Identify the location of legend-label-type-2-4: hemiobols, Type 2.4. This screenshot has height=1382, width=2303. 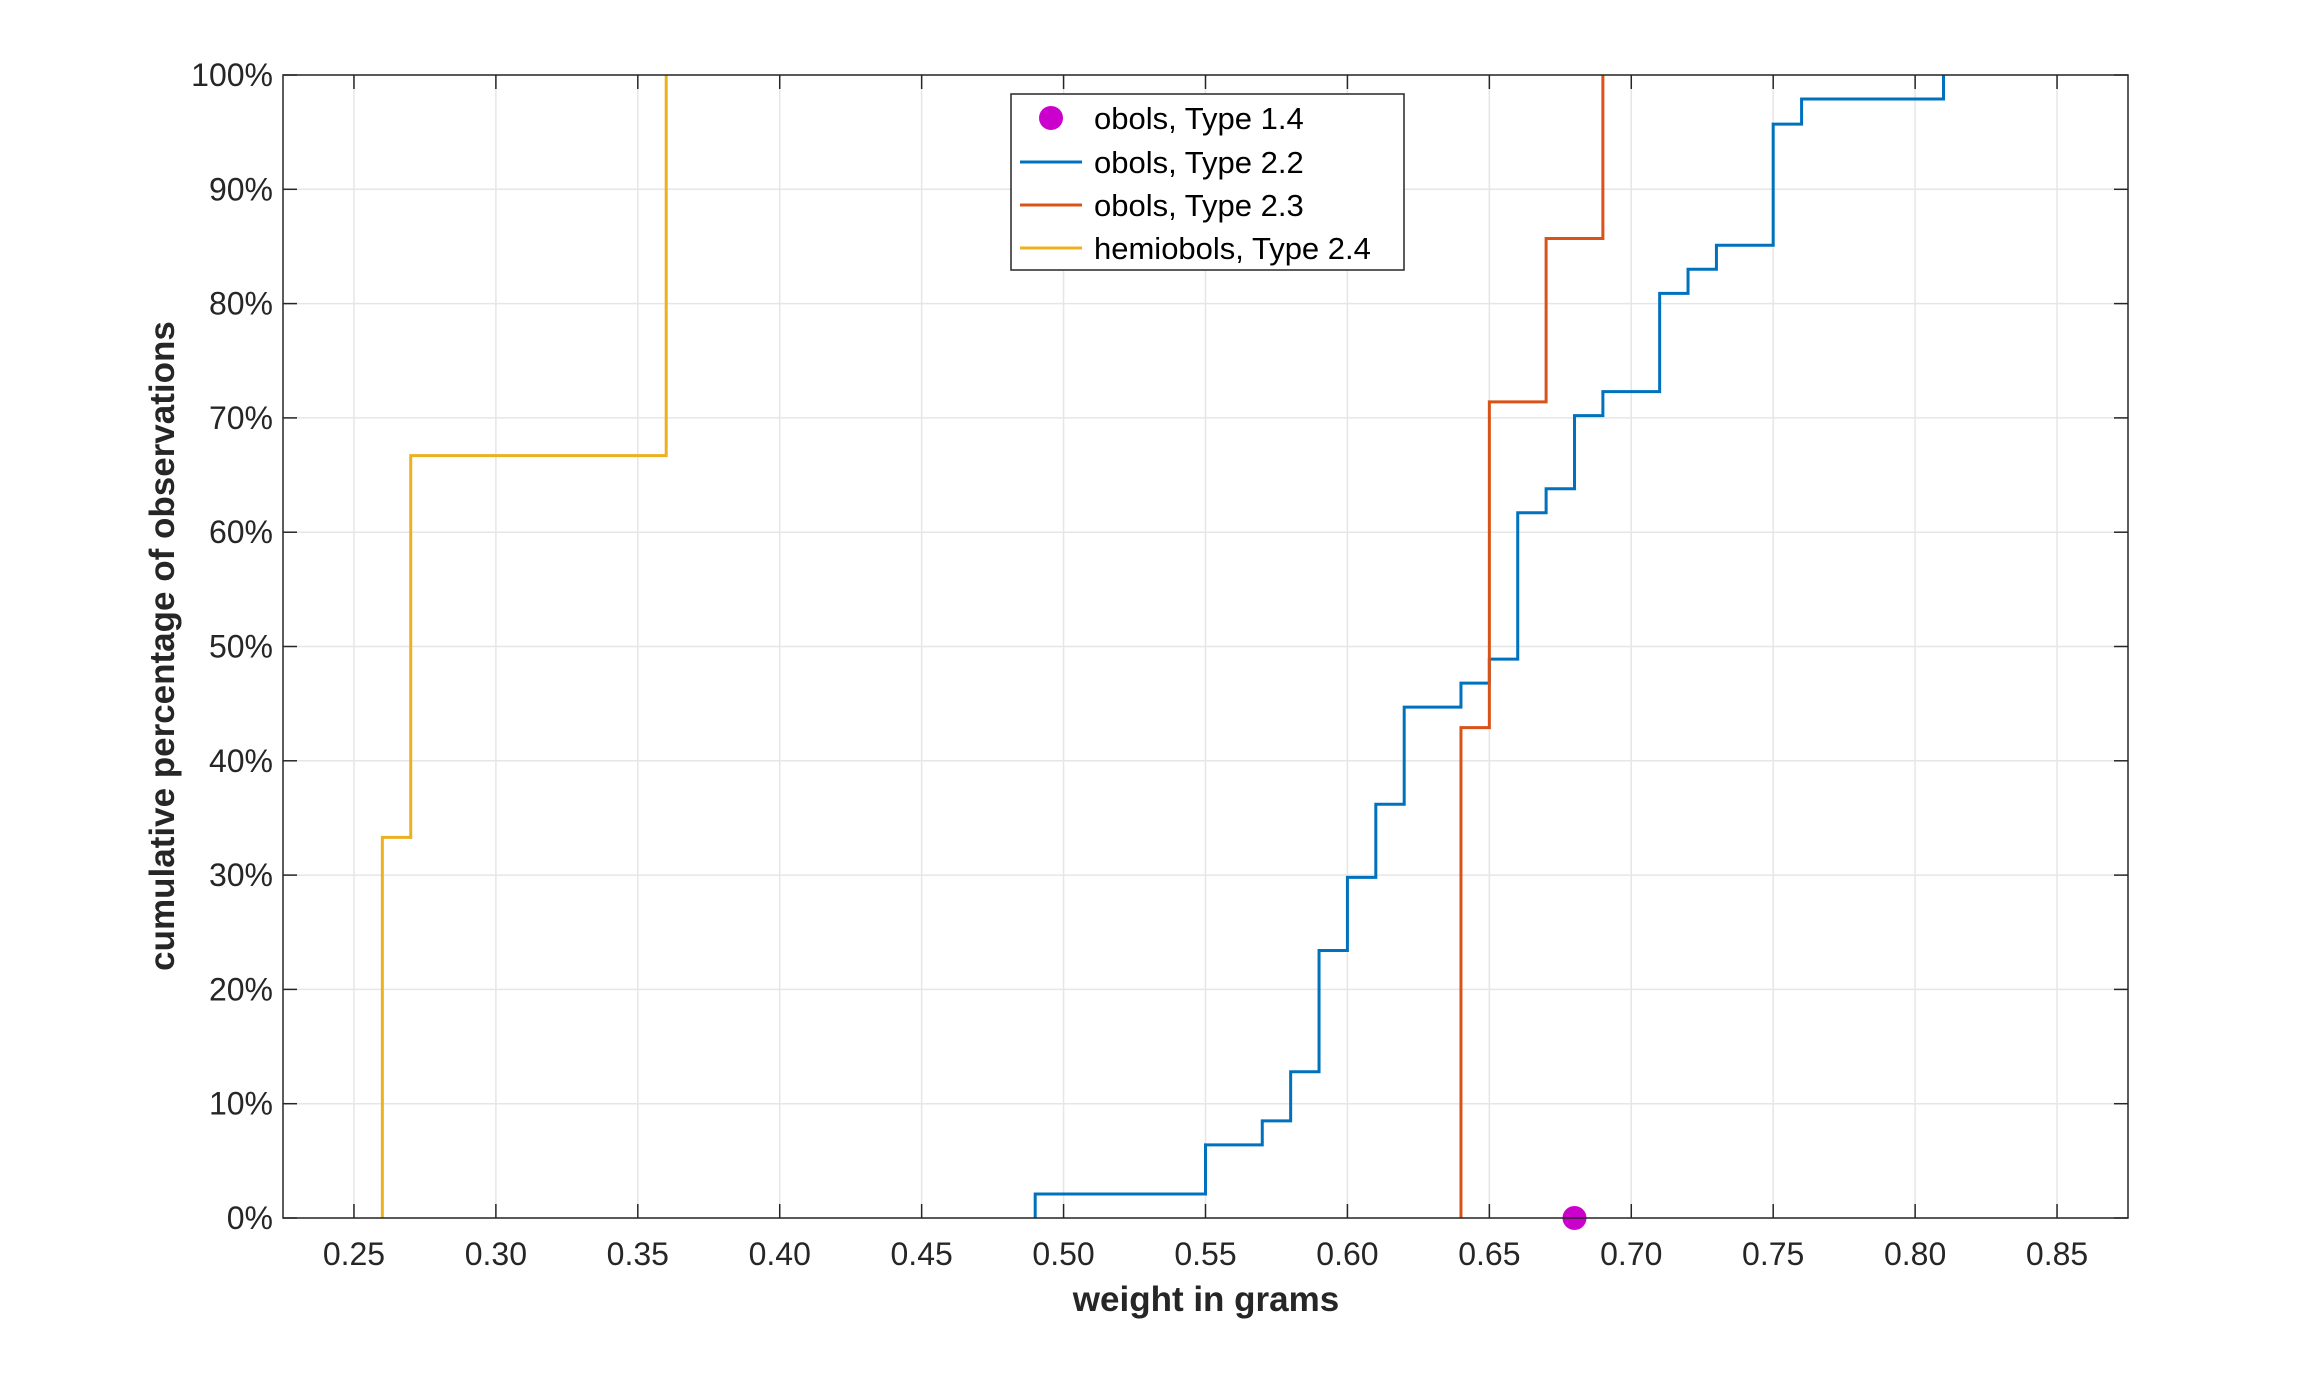
(1232, 248).